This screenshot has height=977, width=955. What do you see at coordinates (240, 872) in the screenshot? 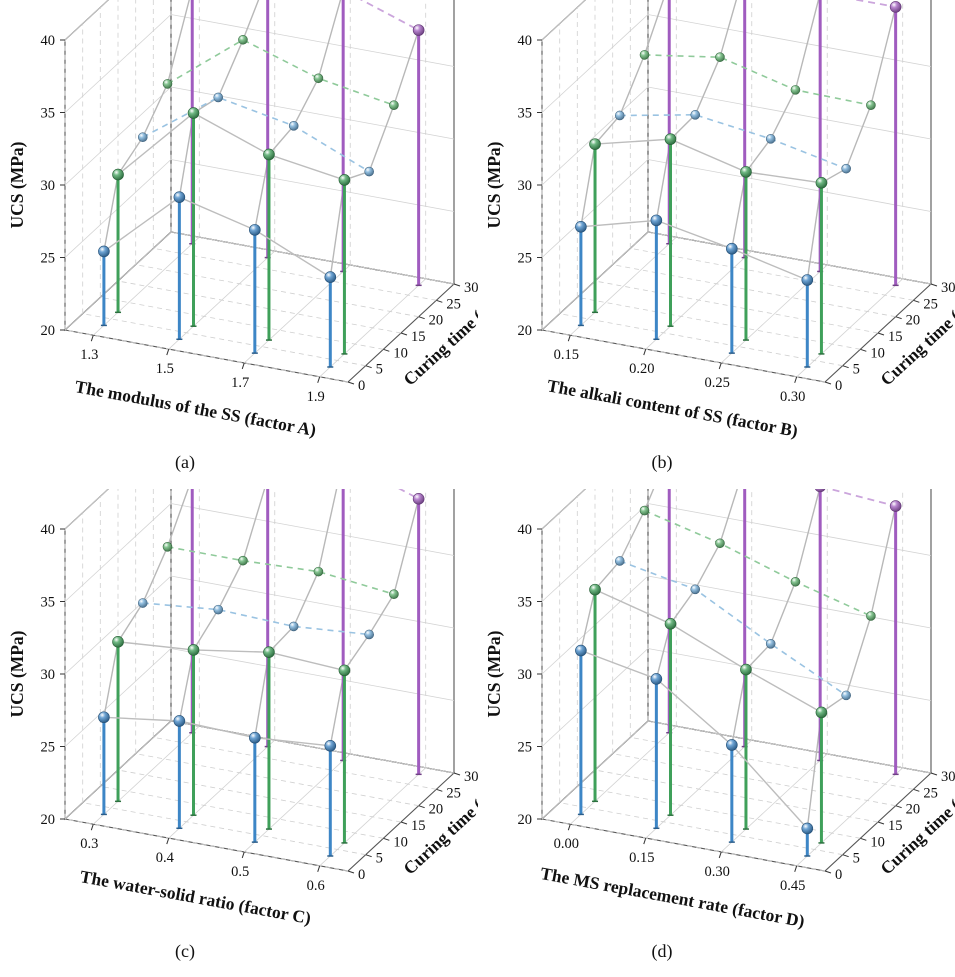
I see `panel-c-xtick-label-2: 0.5` at bounding box center [240, 872].